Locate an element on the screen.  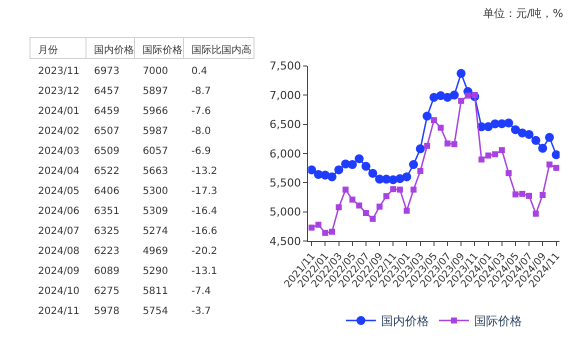
category-label: 2024/10 is located at coordinates (59, 292).